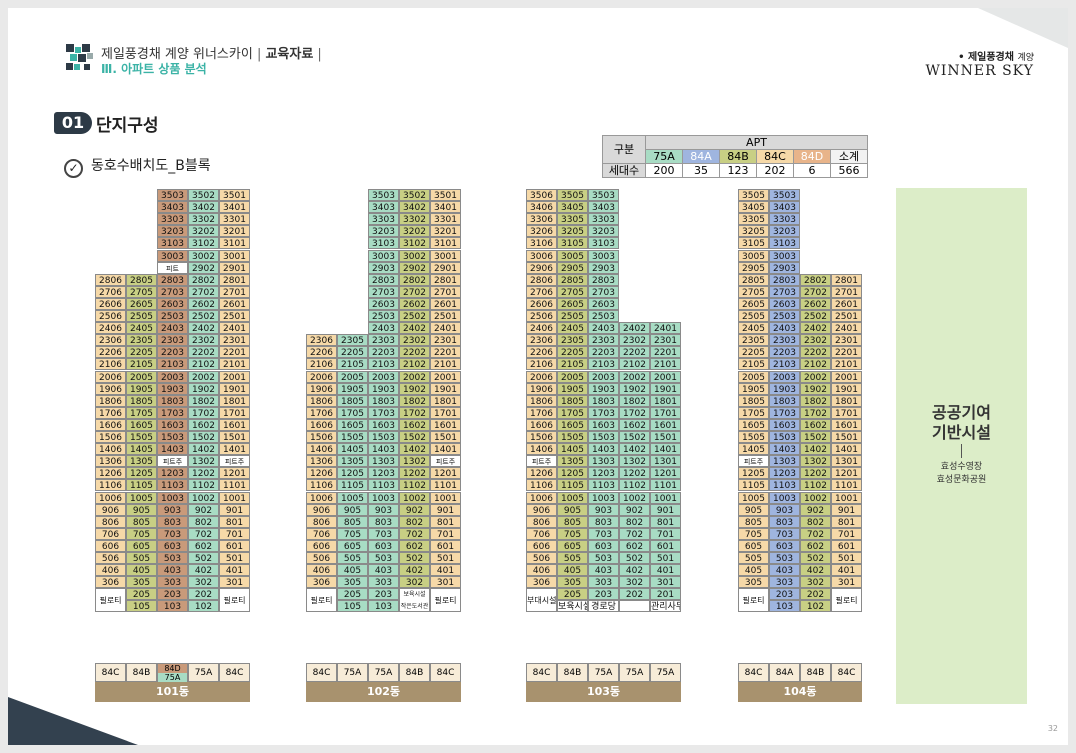 The width and height of the screenshot is (1076, 753). What do you see at coordinates (352, 570) in the screenshot?
I see `unit-cell: 405` at bounding box center [352, 570].